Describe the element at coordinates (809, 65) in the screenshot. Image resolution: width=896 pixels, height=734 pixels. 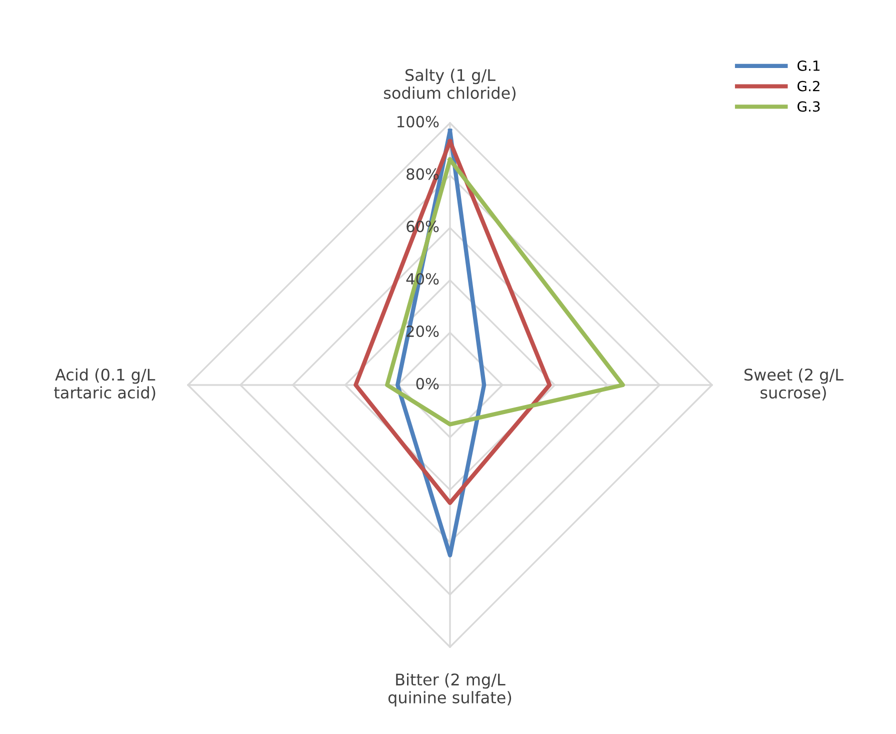
I see `legend-label: G.1` at that location.